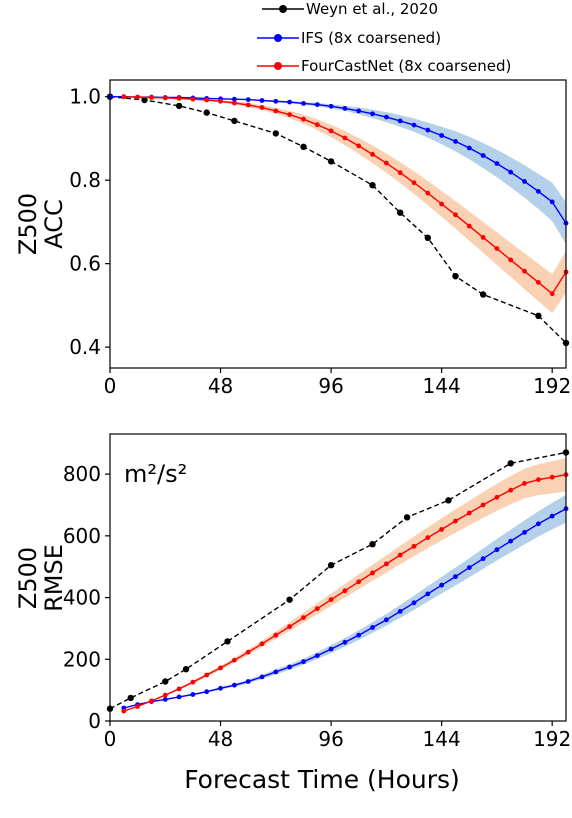 Image resolution: width=572 pixels, height=818 pixels. Describe the element at coordinates (330, 739) in the screenshot. I see `rmse-xtick-label: 96` at that location.